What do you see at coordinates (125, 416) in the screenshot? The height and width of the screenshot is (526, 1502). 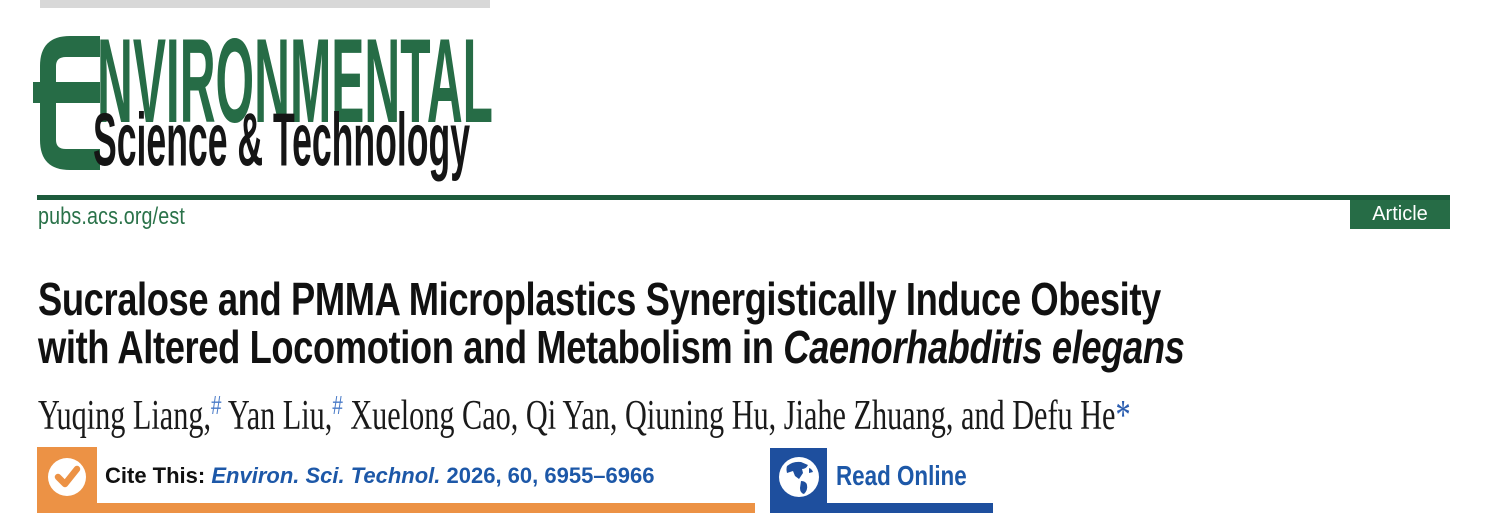 I see `author-group: Yuqing Liang,` at bounding box center [125, 416].